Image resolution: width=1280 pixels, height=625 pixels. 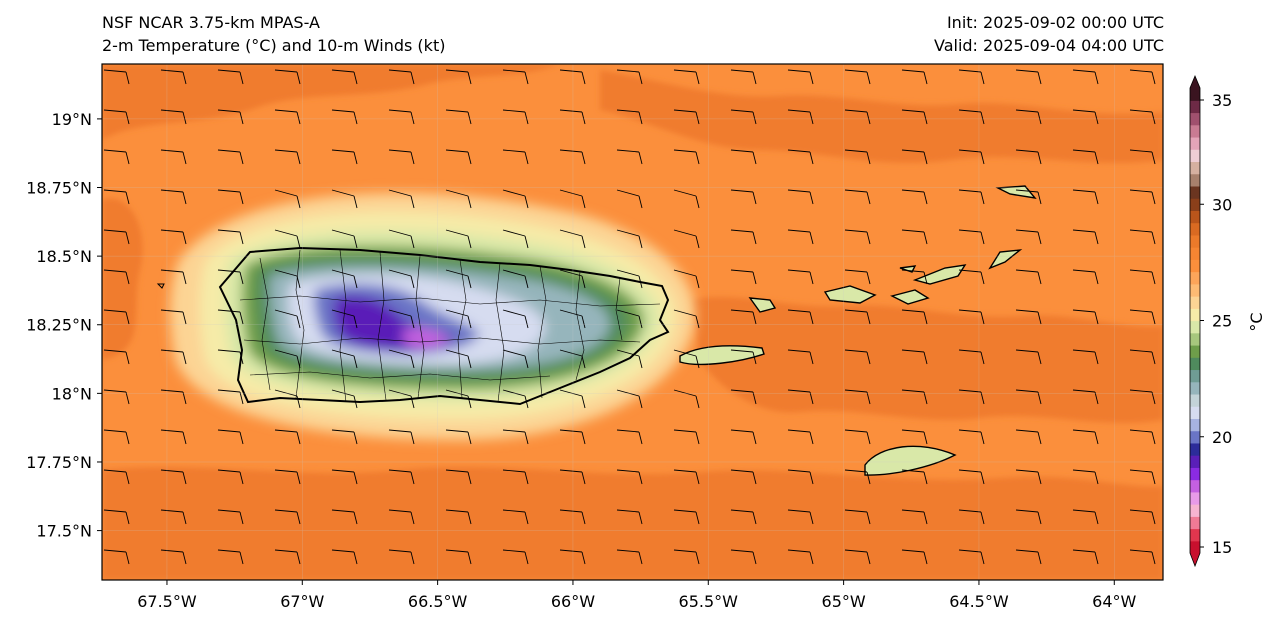 I want to click on lon-tick-label: 67.5°W, so click(x=167, y=601).